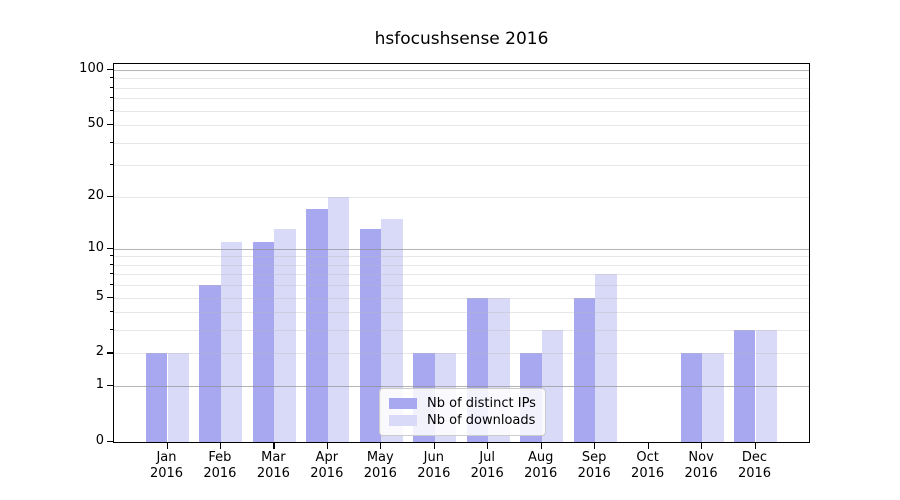 This screenshot has width=900, height=500. Describe the element at coordinates (285, 335) in the screenshot. I see `bar-downloads-mar` at that location.